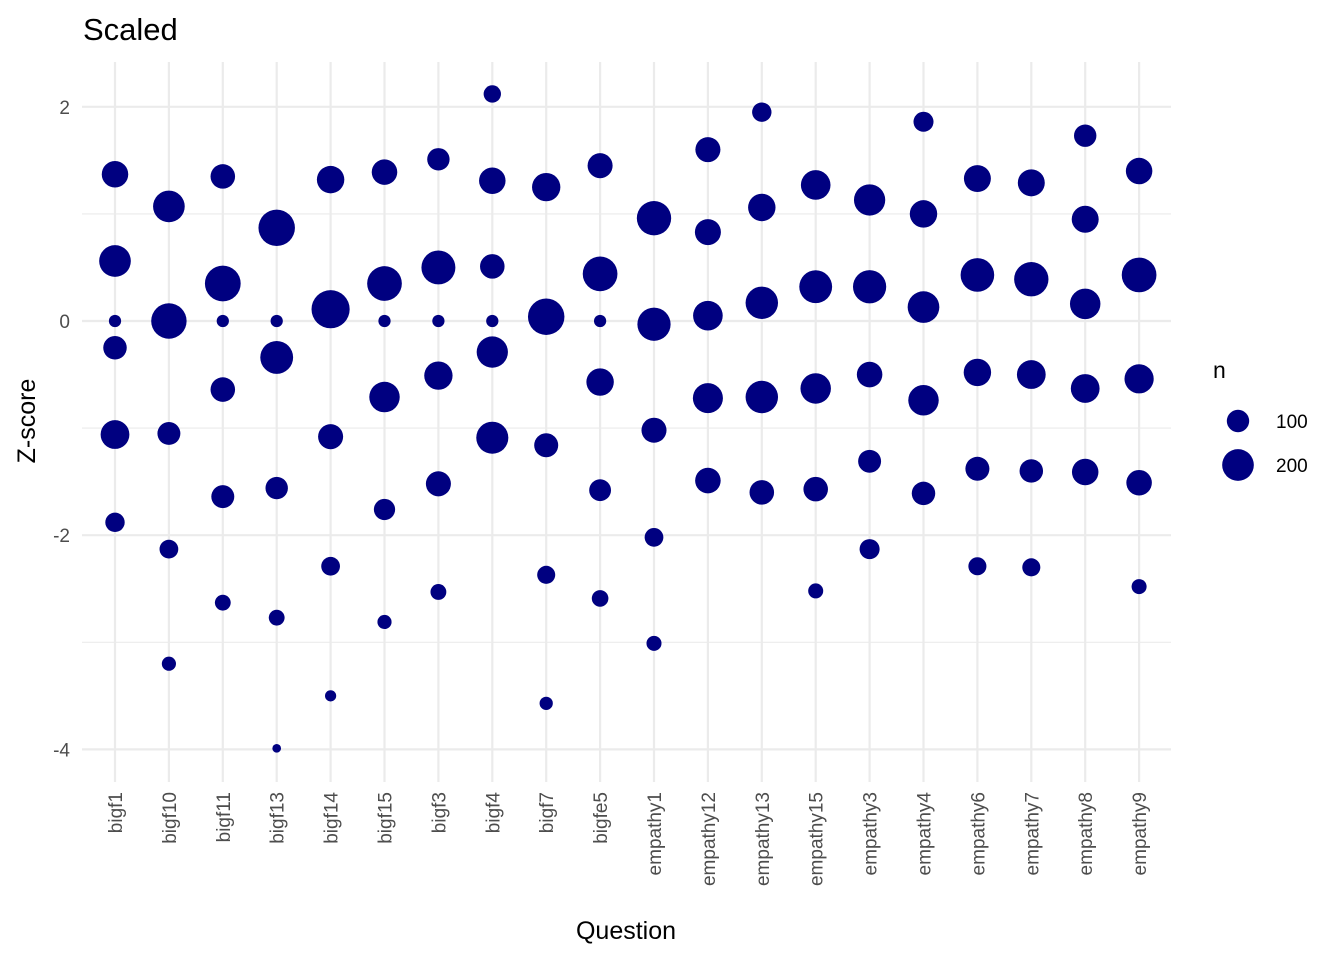 The image size is (1344, 960). I want to click on legend-key-label: 100, so click(1292, 422).